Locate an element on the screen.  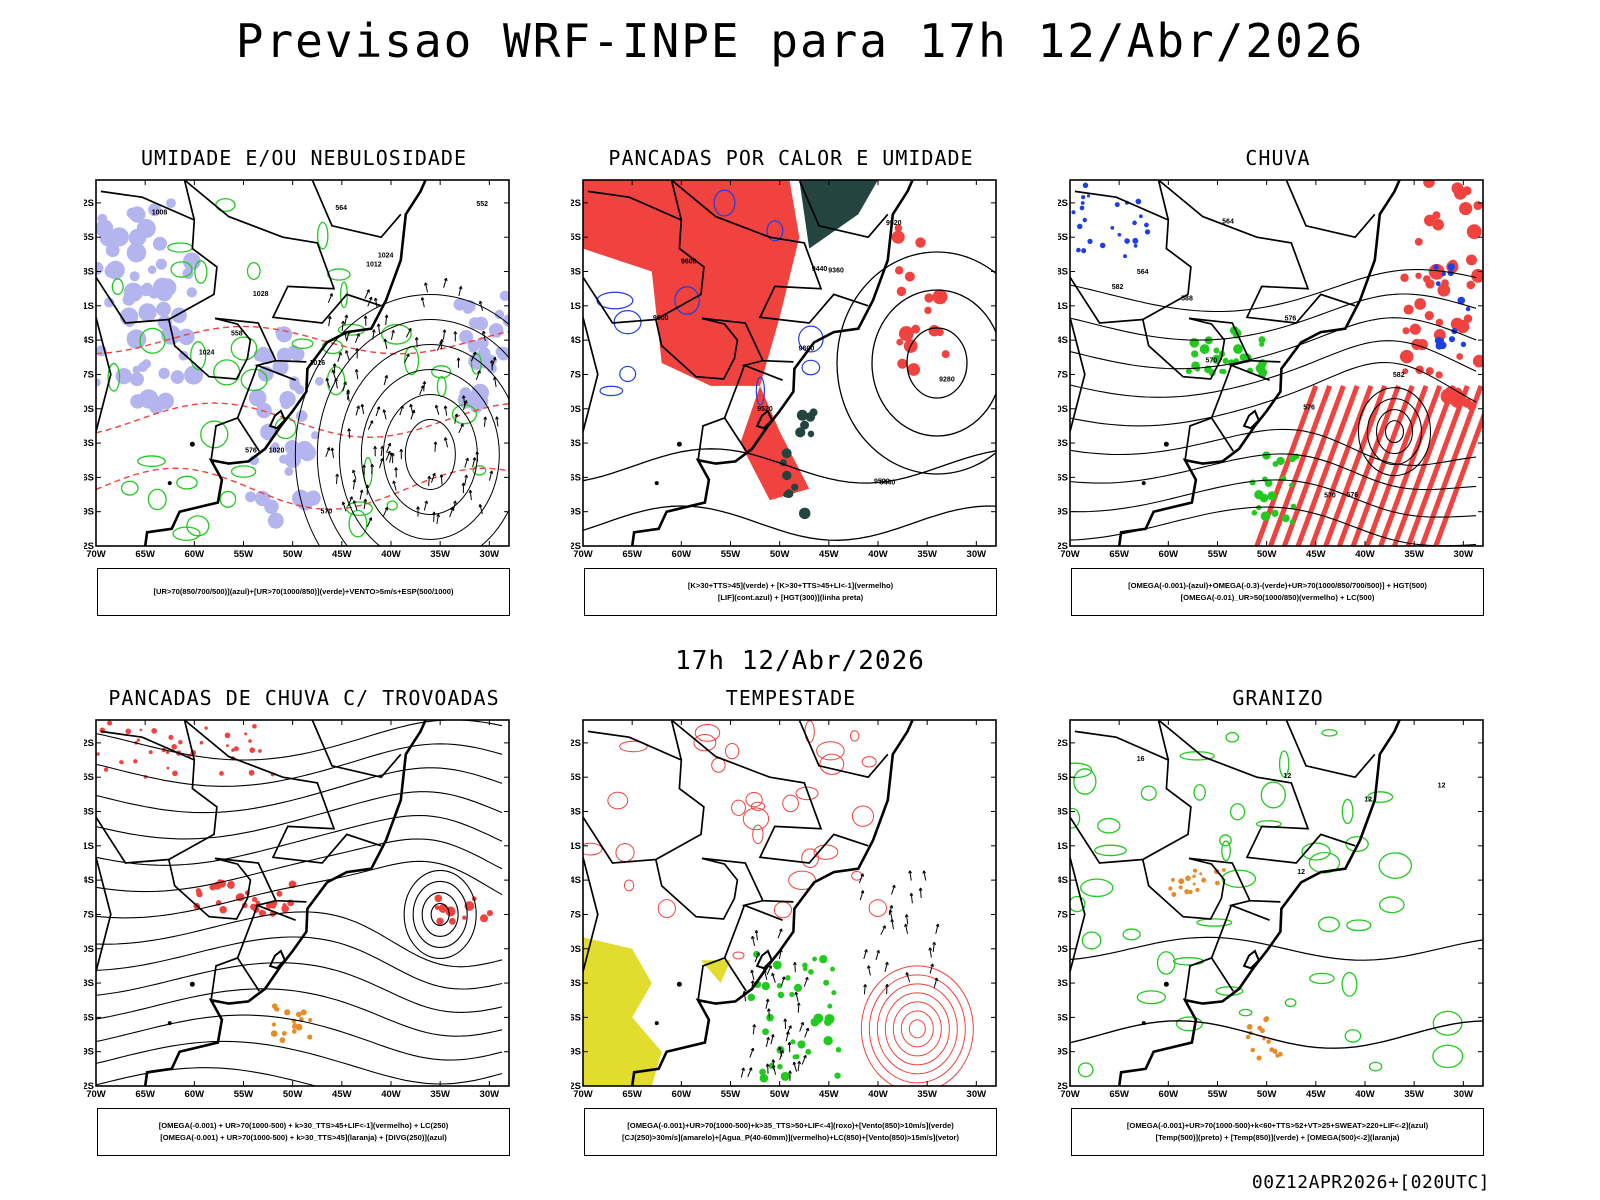
lat-tick-label: 39S is located at coordinates (576, 1052).